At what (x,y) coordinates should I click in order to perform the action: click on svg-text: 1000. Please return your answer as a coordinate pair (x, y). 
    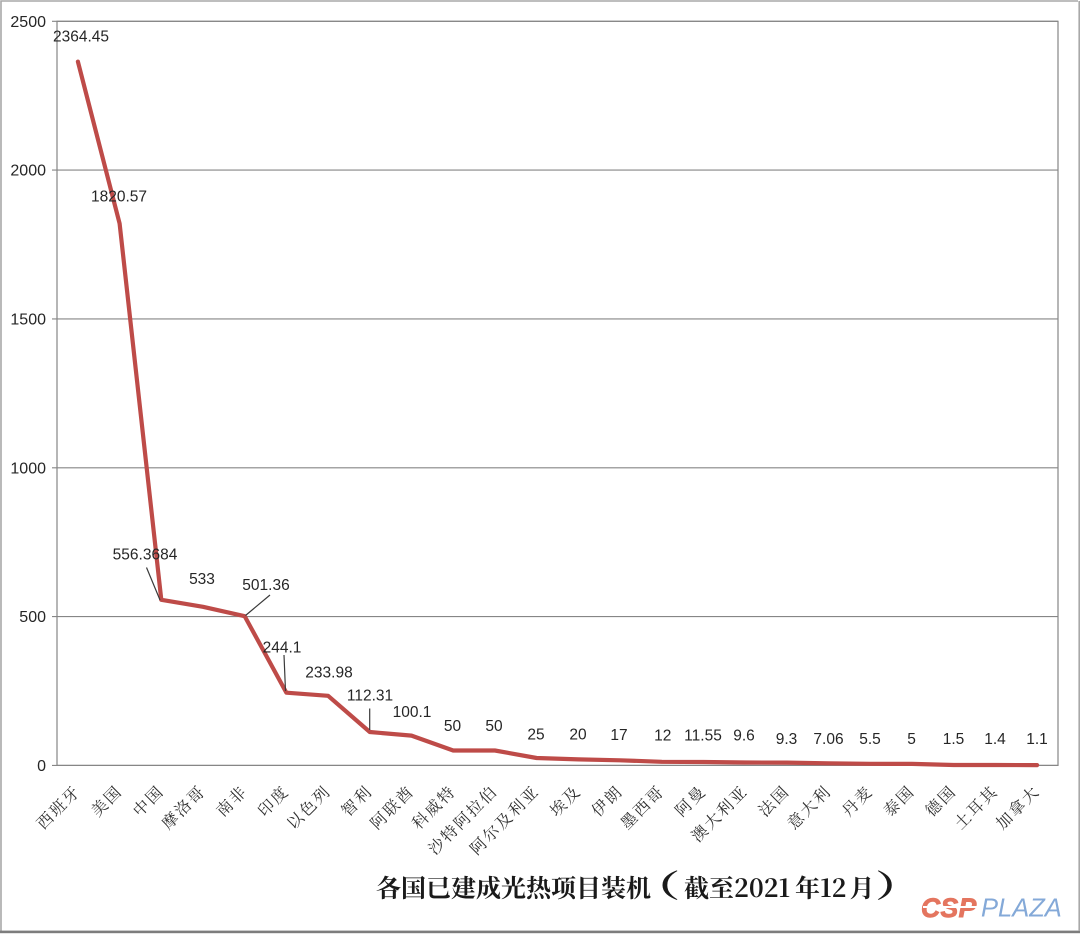
    Looking at the image, I should click on (28, 468).